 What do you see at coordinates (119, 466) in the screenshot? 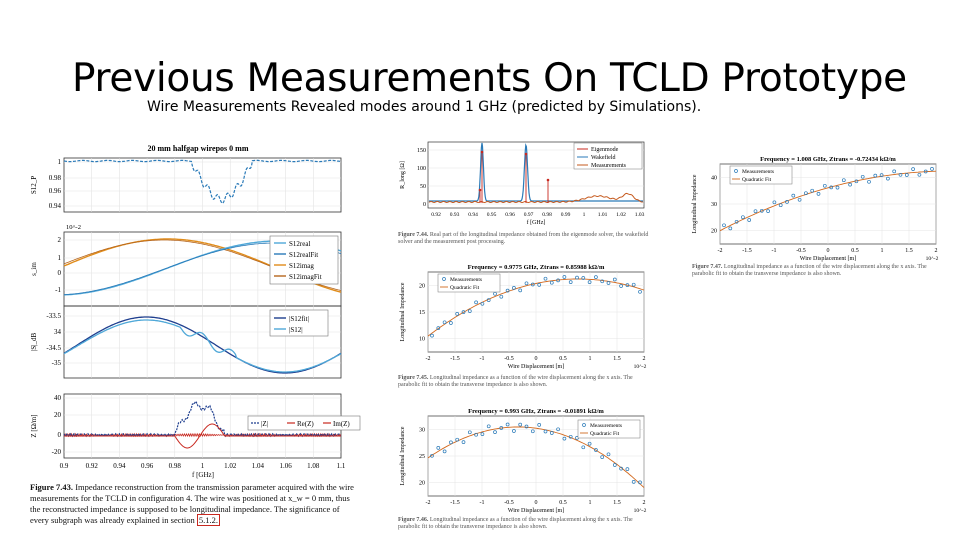
I see `x-tick-label: 0.94` at bounding box center [119, 466].